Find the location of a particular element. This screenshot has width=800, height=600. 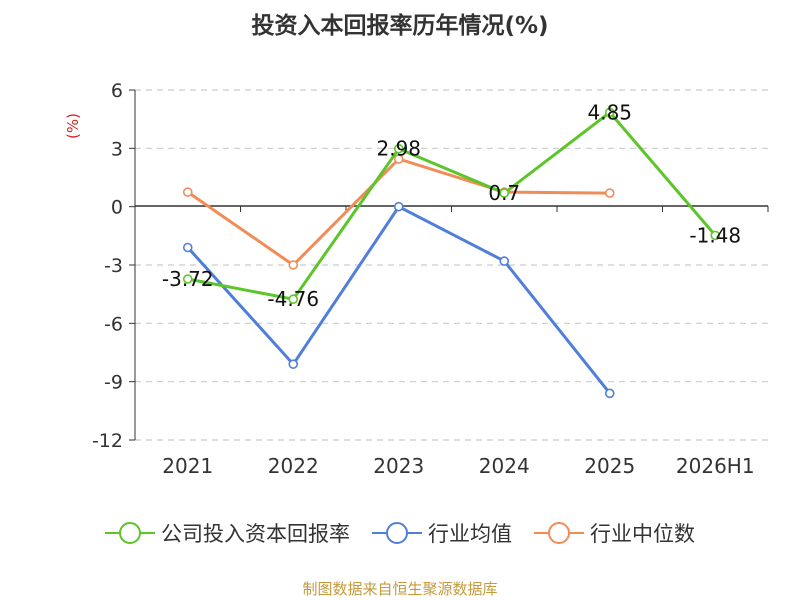

legend-item-company-roic: 公司投入资本回报率 is located at coordinates (227, 533).